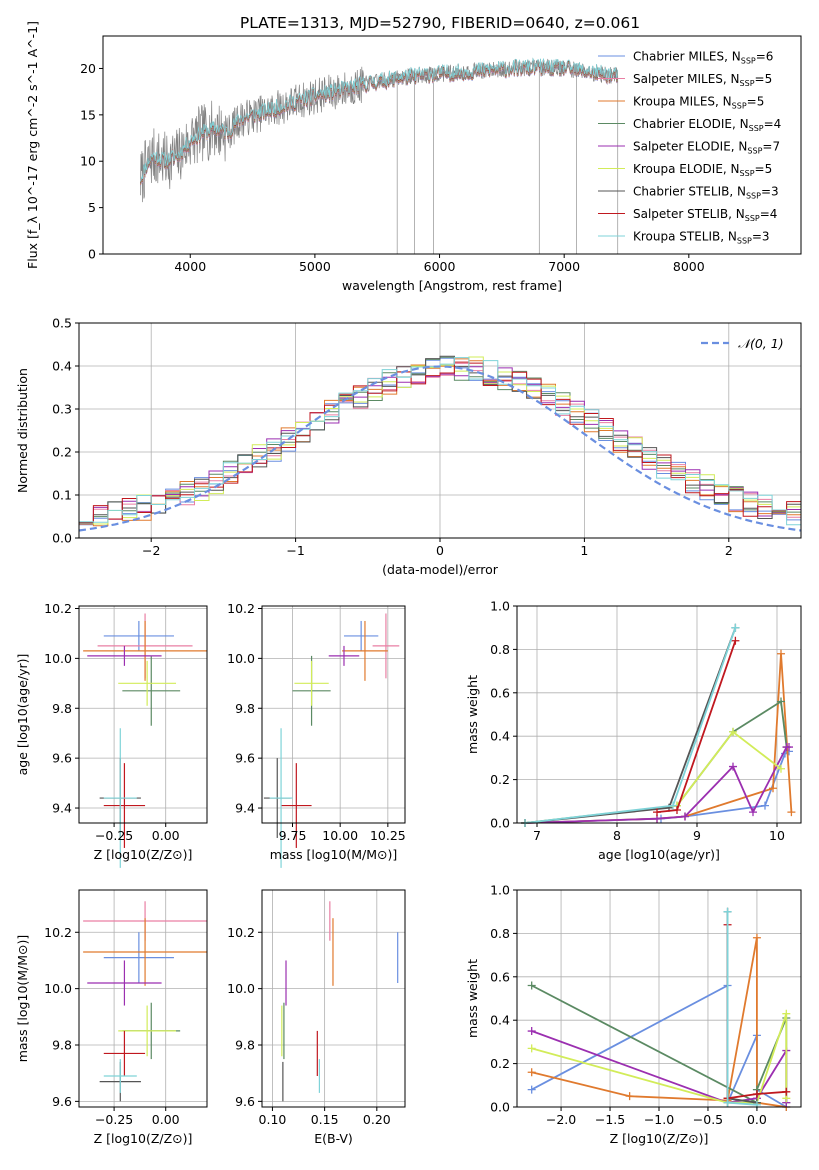 The image size is (819, 1170). I want to click on x-tick-label: 0, so click(440, 550).